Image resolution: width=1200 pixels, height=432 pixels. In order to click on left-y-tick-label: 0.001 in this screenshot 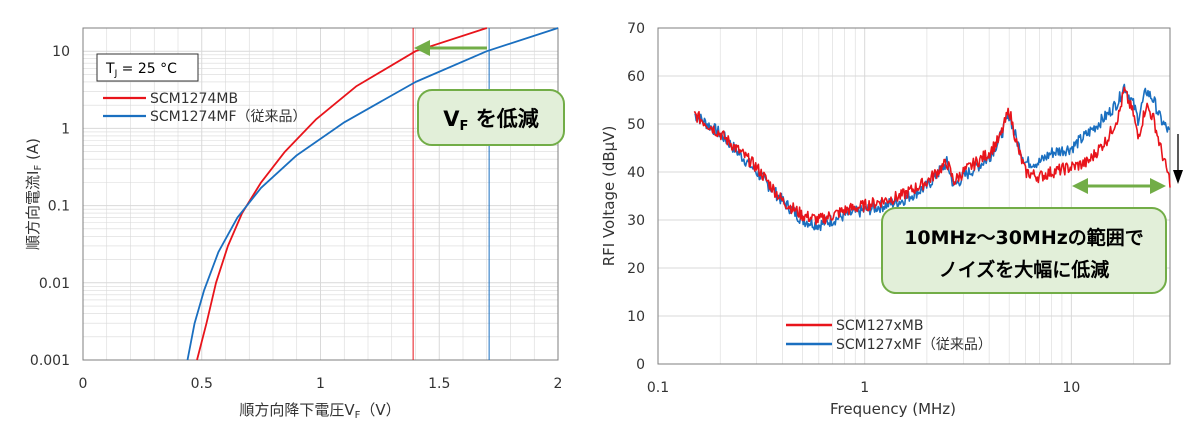, I will do `click(50, 361)`.